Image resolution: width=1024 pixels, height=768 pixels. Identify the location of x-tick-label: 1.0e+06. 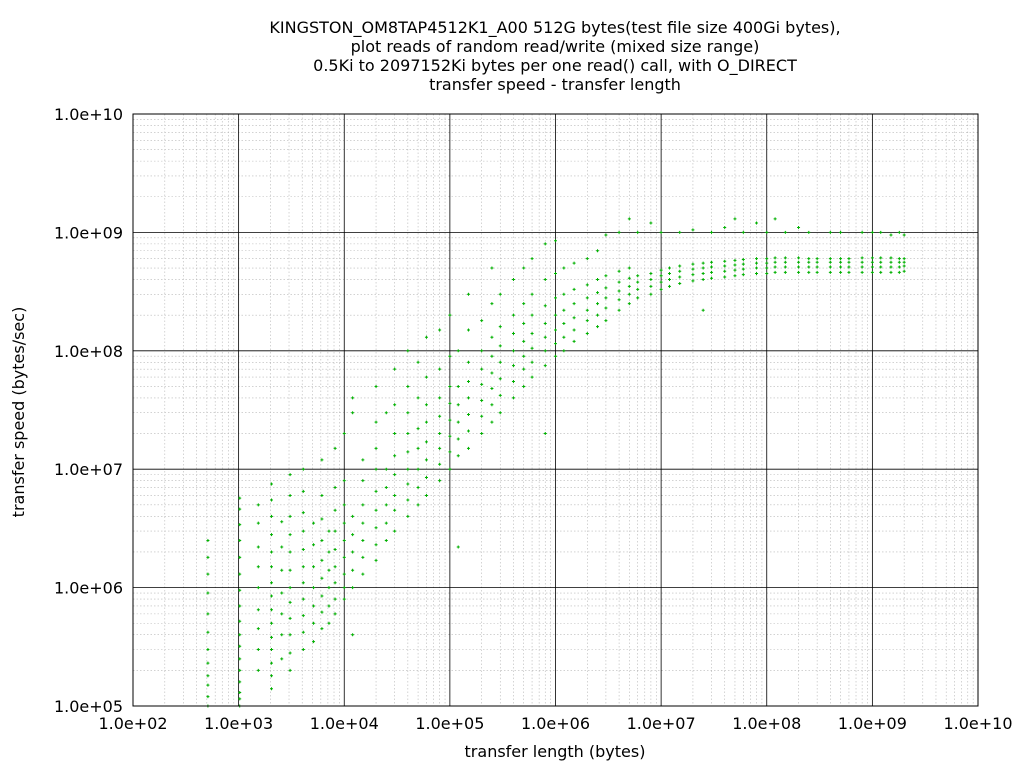
(555, 723).